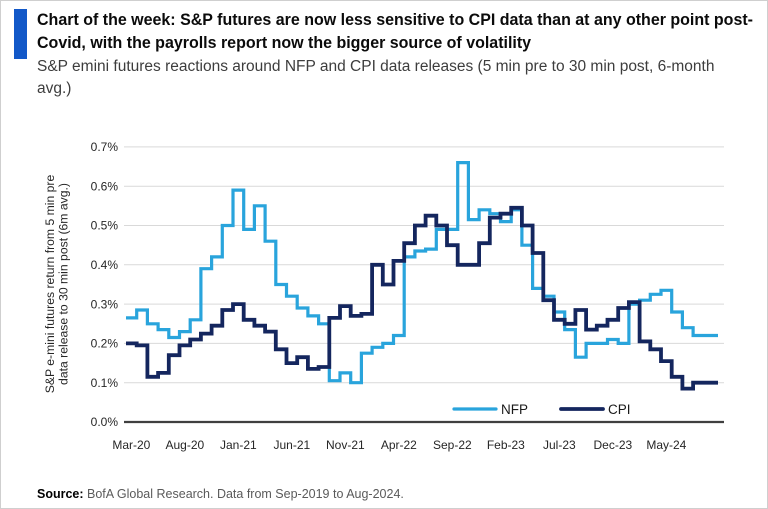 The image size is (768, 509). I want to click on y-tick-label: 0.0%, so click(105, 422).